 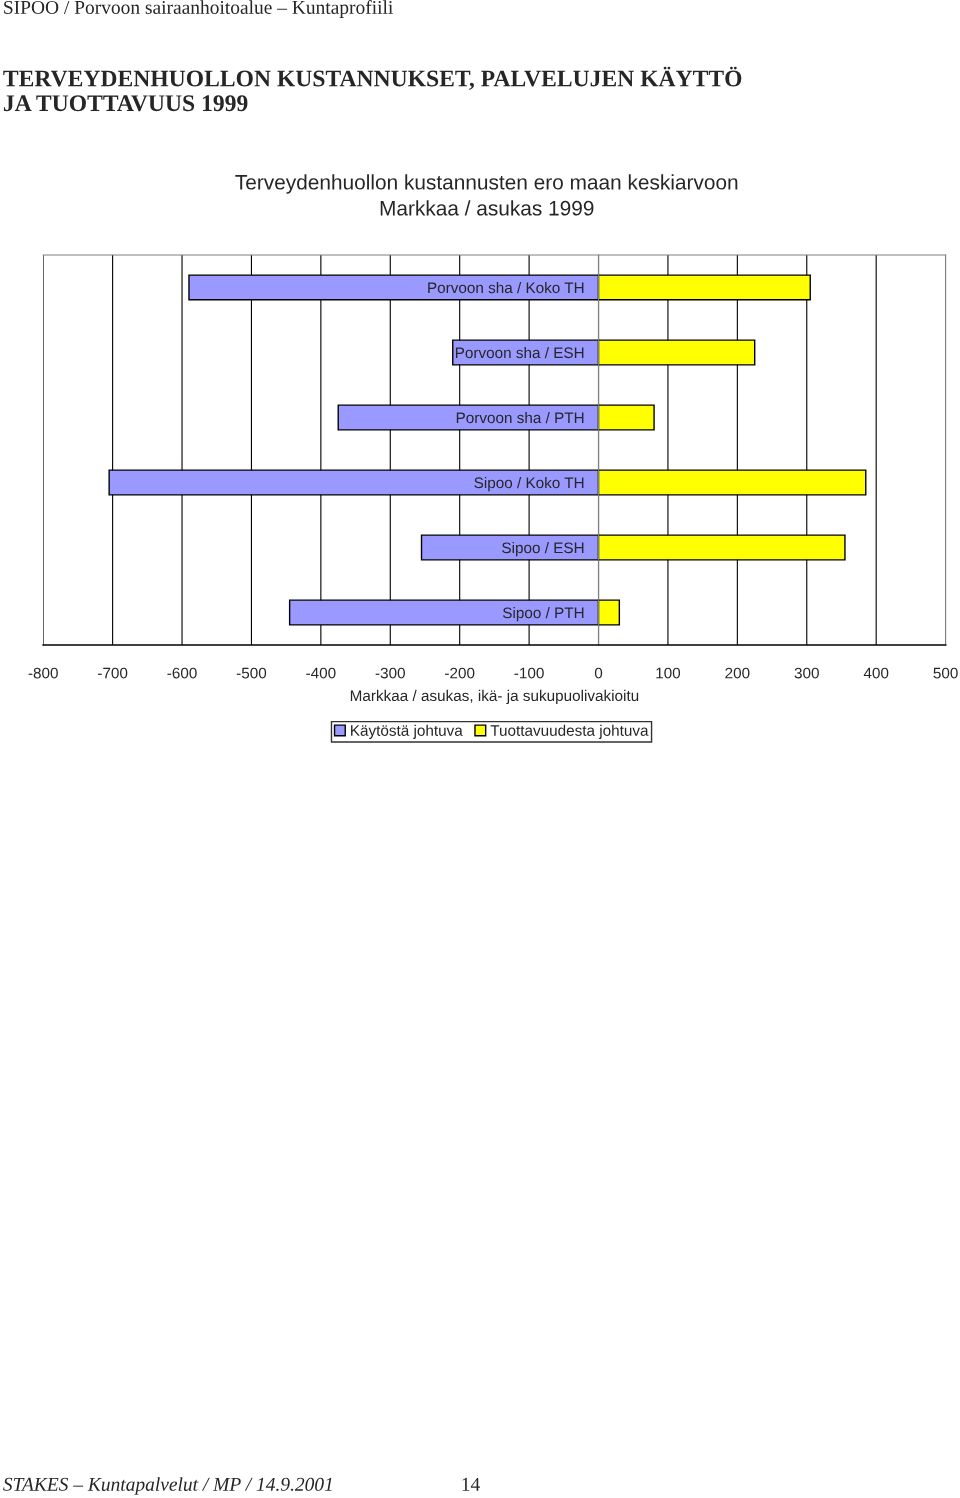 What do you see at coordinates (519, 352) in the screenshot?
I see `y-tick-label: Porvoon sha / ESH` at bounding box center [519, 352].